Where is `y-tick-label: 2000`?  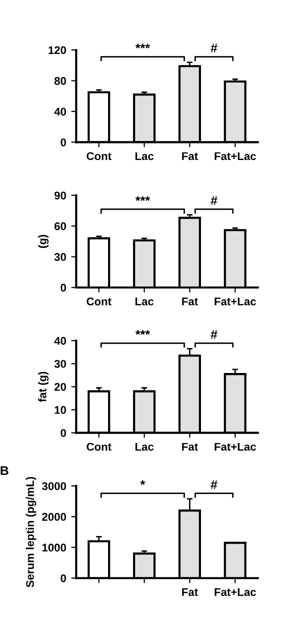 y-tick-label: 2000 is located at coordinates (54, 516).